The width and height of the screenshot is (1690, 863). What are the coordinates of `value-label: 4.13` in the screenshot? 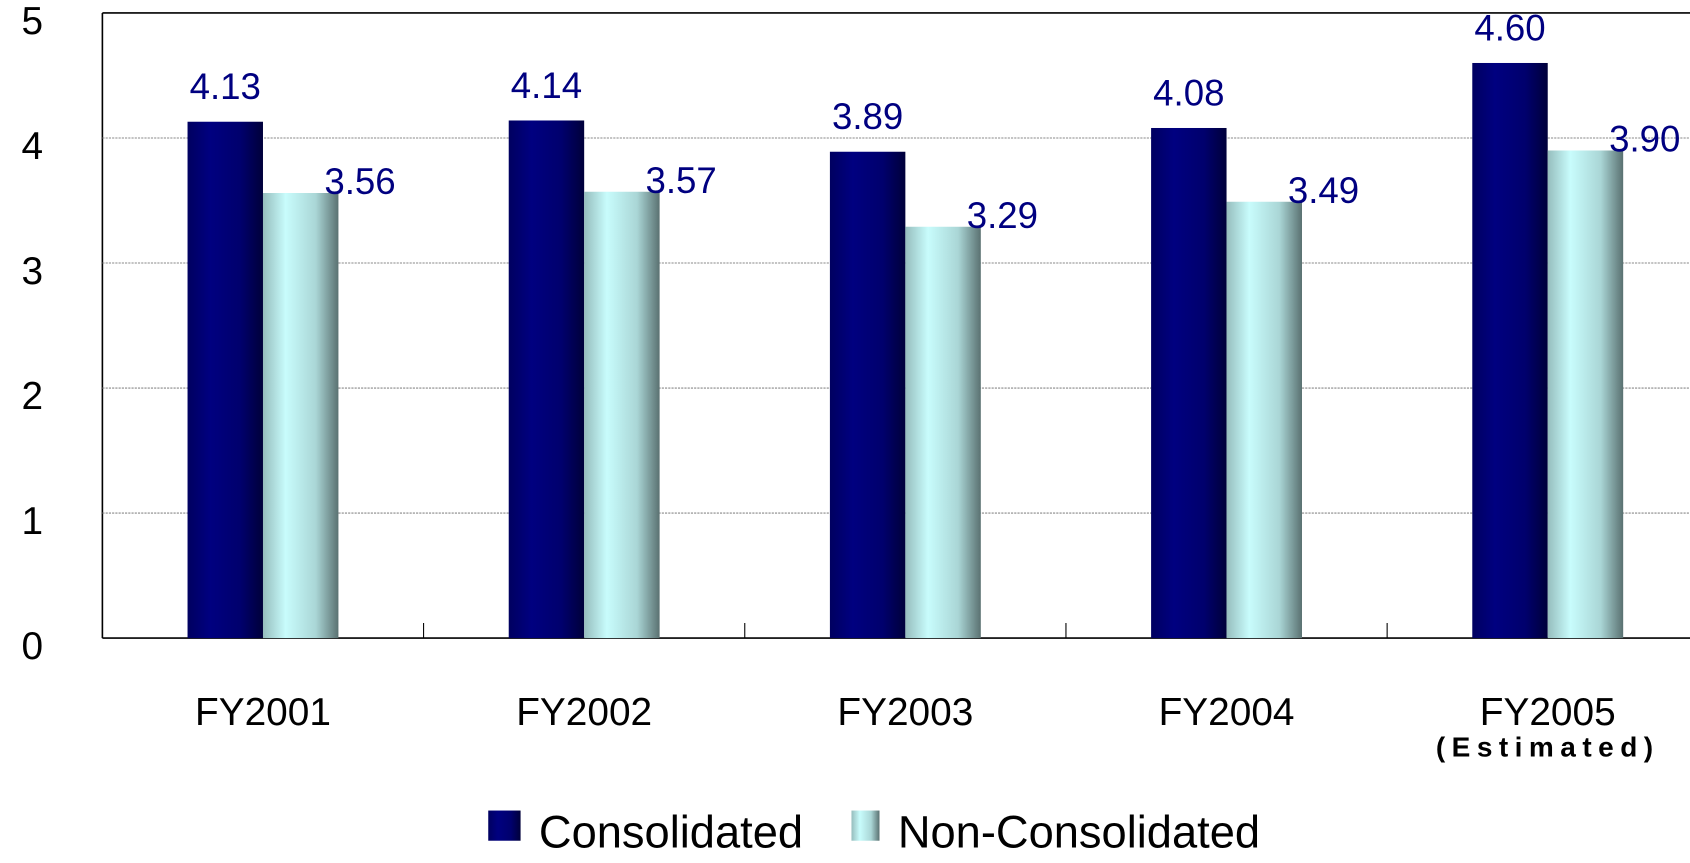 It's located at (225, 86).